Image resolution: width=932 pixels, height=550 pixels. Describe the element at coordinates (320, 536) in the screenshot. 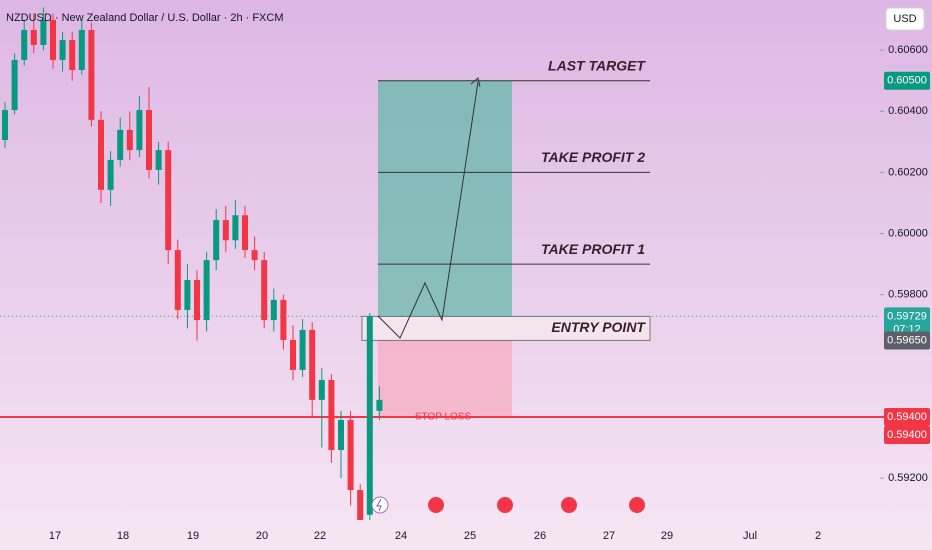

I see `x-tick-label: 22` at that location.